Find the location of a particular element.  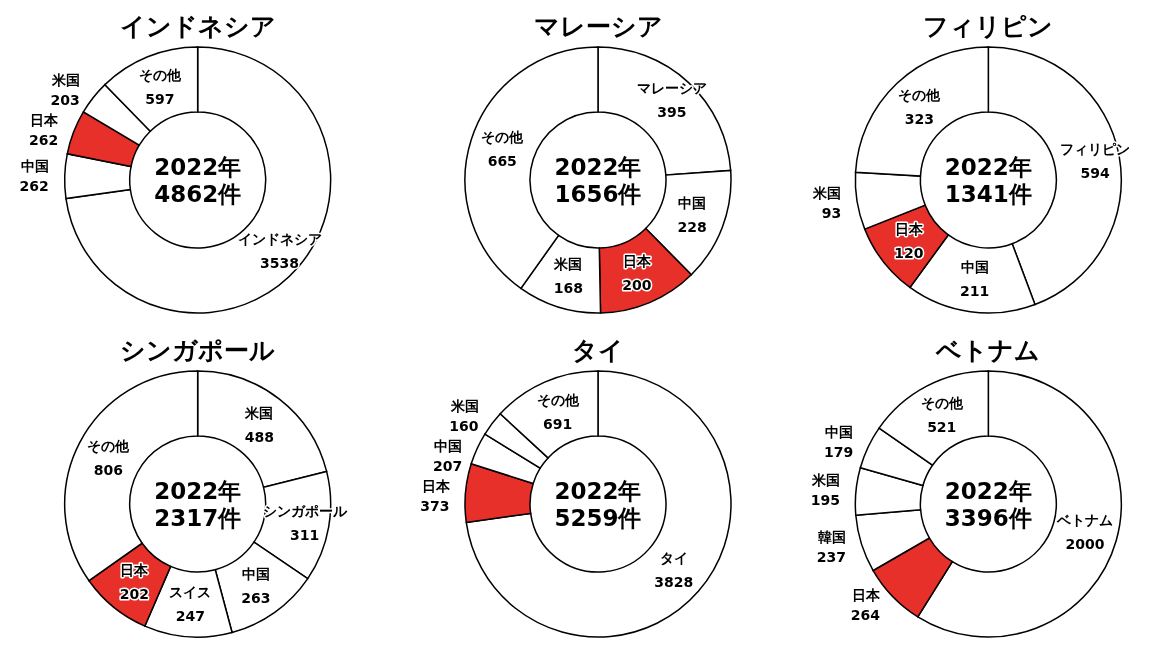

title: ベトナム is located at coordinates (988, 350).